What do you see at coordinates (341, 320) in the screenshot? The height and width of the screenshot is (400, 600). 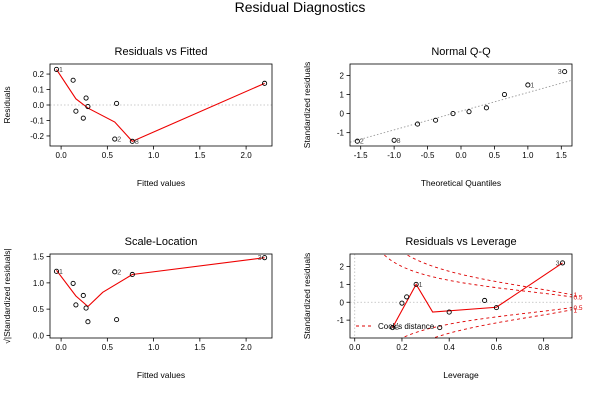 I see `rvl-y-tick-label-0: -1` at bounding box center [341, 320].